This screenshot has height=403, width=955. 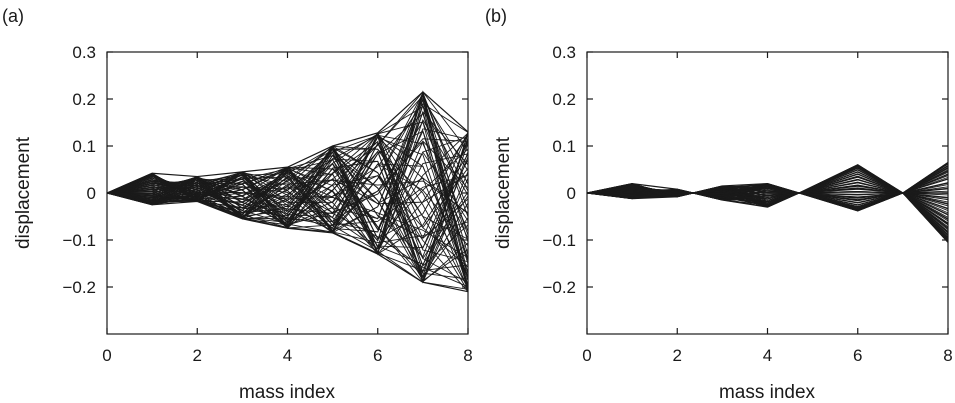 What do you see at coordinates (13, 16) in the screenshot?
I see `panel-a-label: (a)` at bounding box center [13, 16].